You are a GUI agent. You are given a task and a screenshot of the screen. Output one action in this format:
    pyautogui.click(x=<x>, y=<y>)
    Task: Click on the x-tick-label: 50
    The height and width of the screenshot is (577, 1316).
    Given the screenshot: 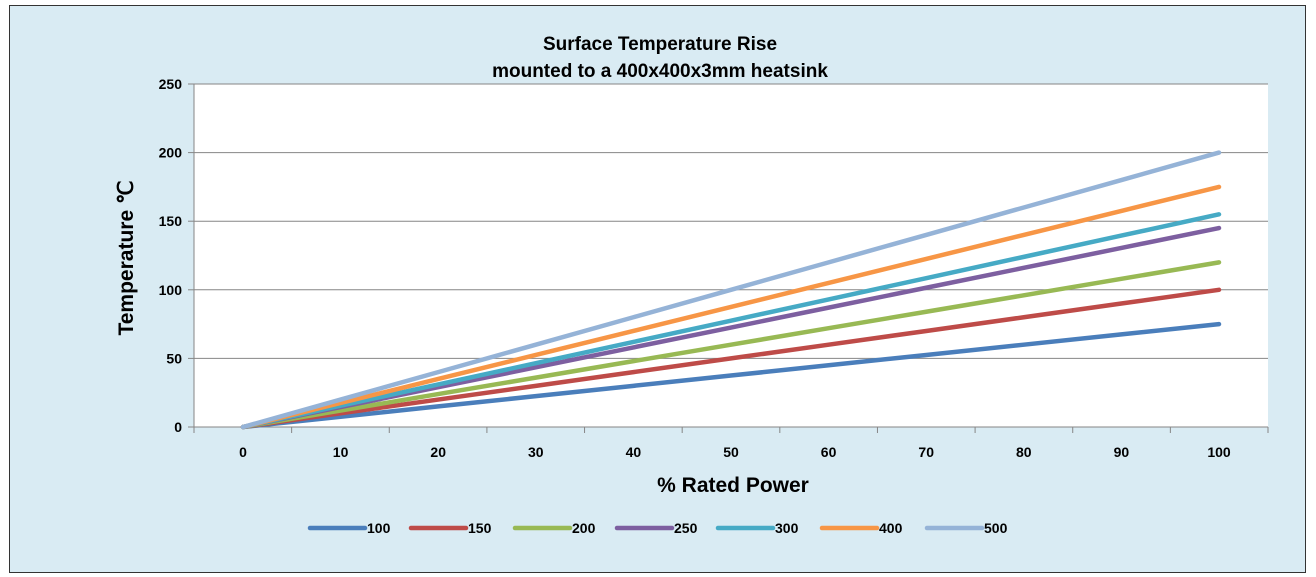 What is the action you would take?
    pyautogui.click(x=731, y=452)
    